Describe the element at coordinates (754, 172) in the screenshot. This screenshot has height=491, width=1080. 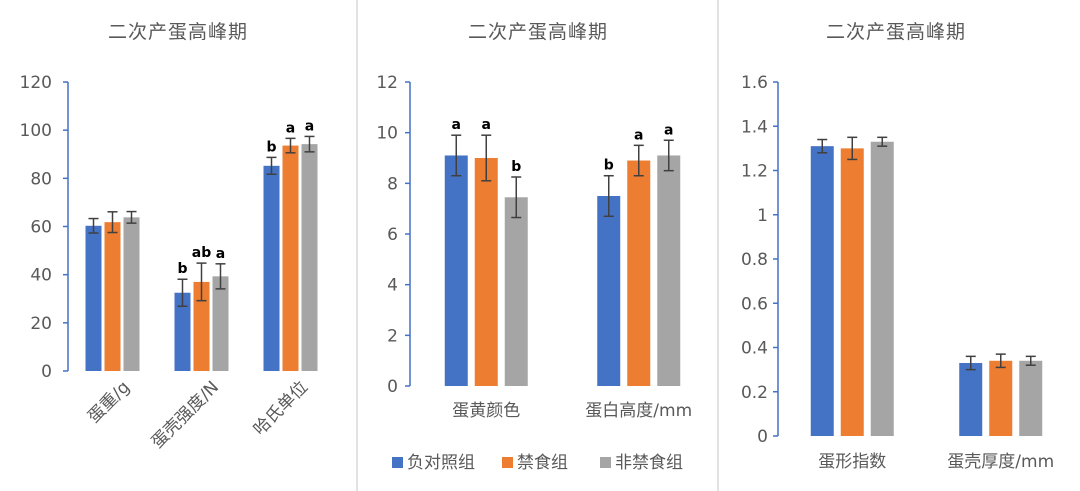
I see `y-tick-label: 1.2` at that location.